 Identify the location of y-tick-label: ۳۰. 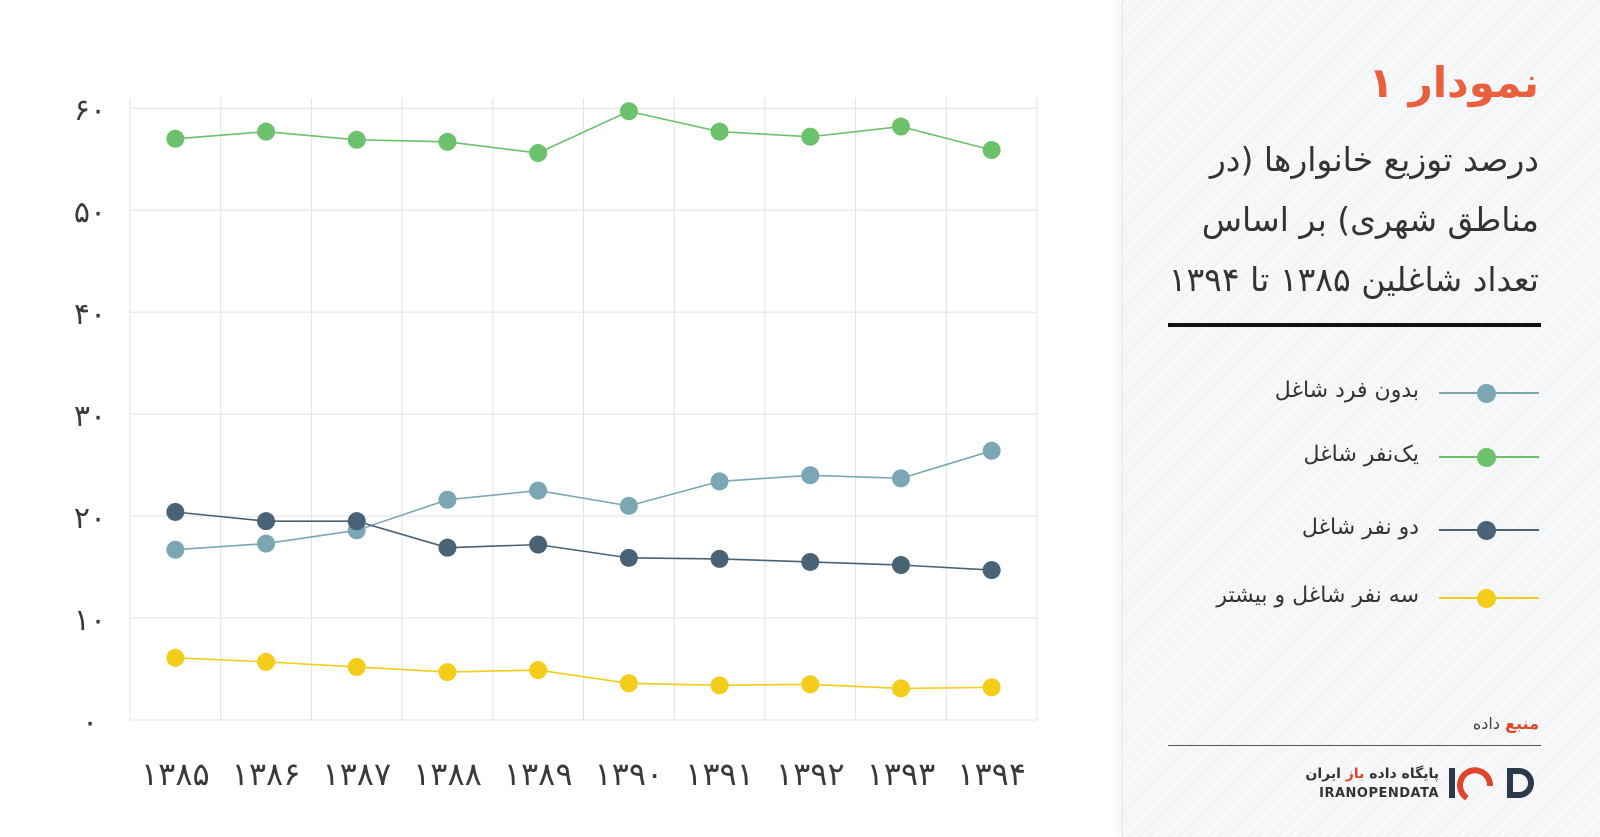
(90, 416).